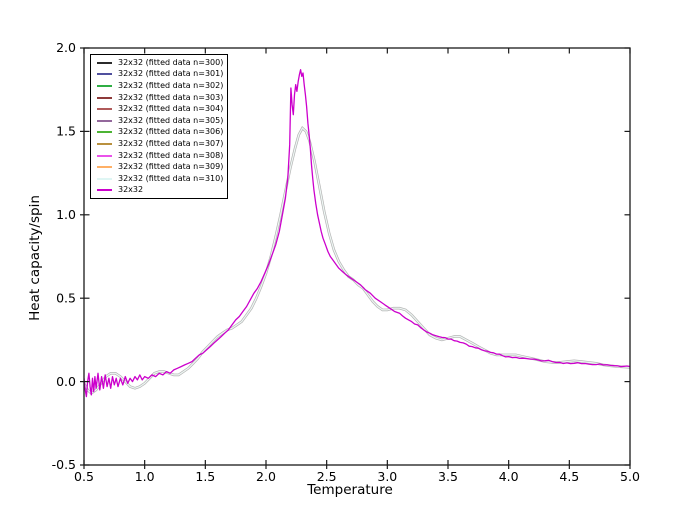 Image resolution: width=700 pixels, height=522 pixels. I want to click on legend-entry: 32x32 (fitted data n=301), so click(160, 75).